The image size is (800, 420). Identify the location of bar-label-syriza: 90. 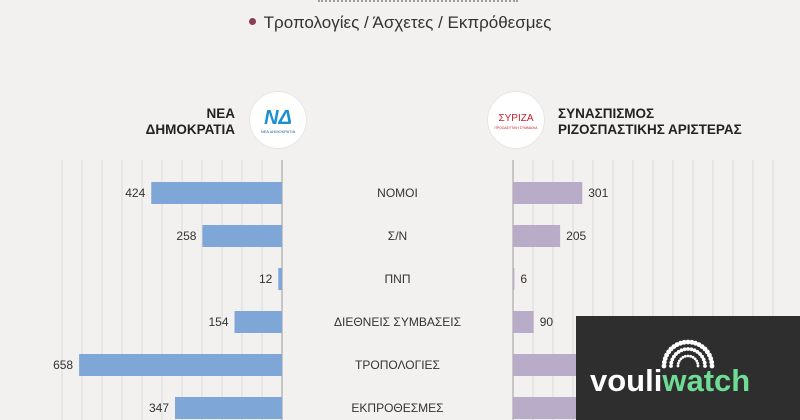
(547, 322).